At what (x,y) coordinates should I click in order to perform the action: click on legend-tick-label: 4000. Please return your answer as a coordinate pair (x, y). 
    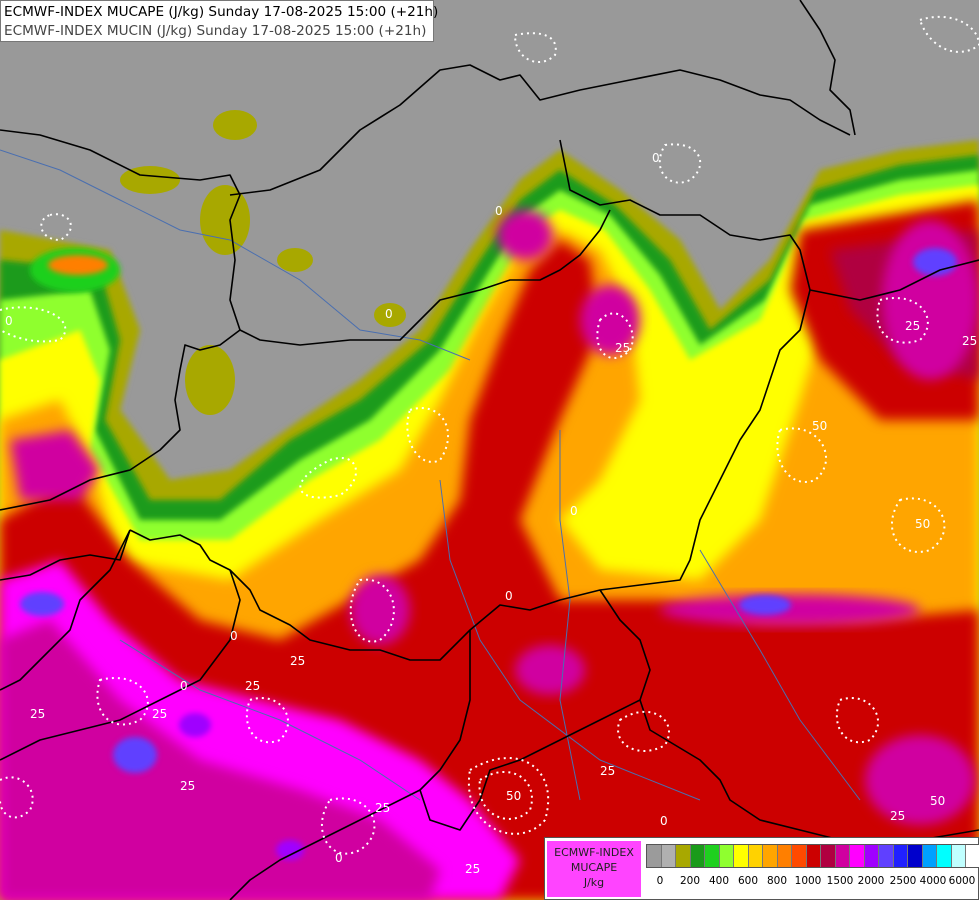
    Looking at the image, I should click on (933, 881).